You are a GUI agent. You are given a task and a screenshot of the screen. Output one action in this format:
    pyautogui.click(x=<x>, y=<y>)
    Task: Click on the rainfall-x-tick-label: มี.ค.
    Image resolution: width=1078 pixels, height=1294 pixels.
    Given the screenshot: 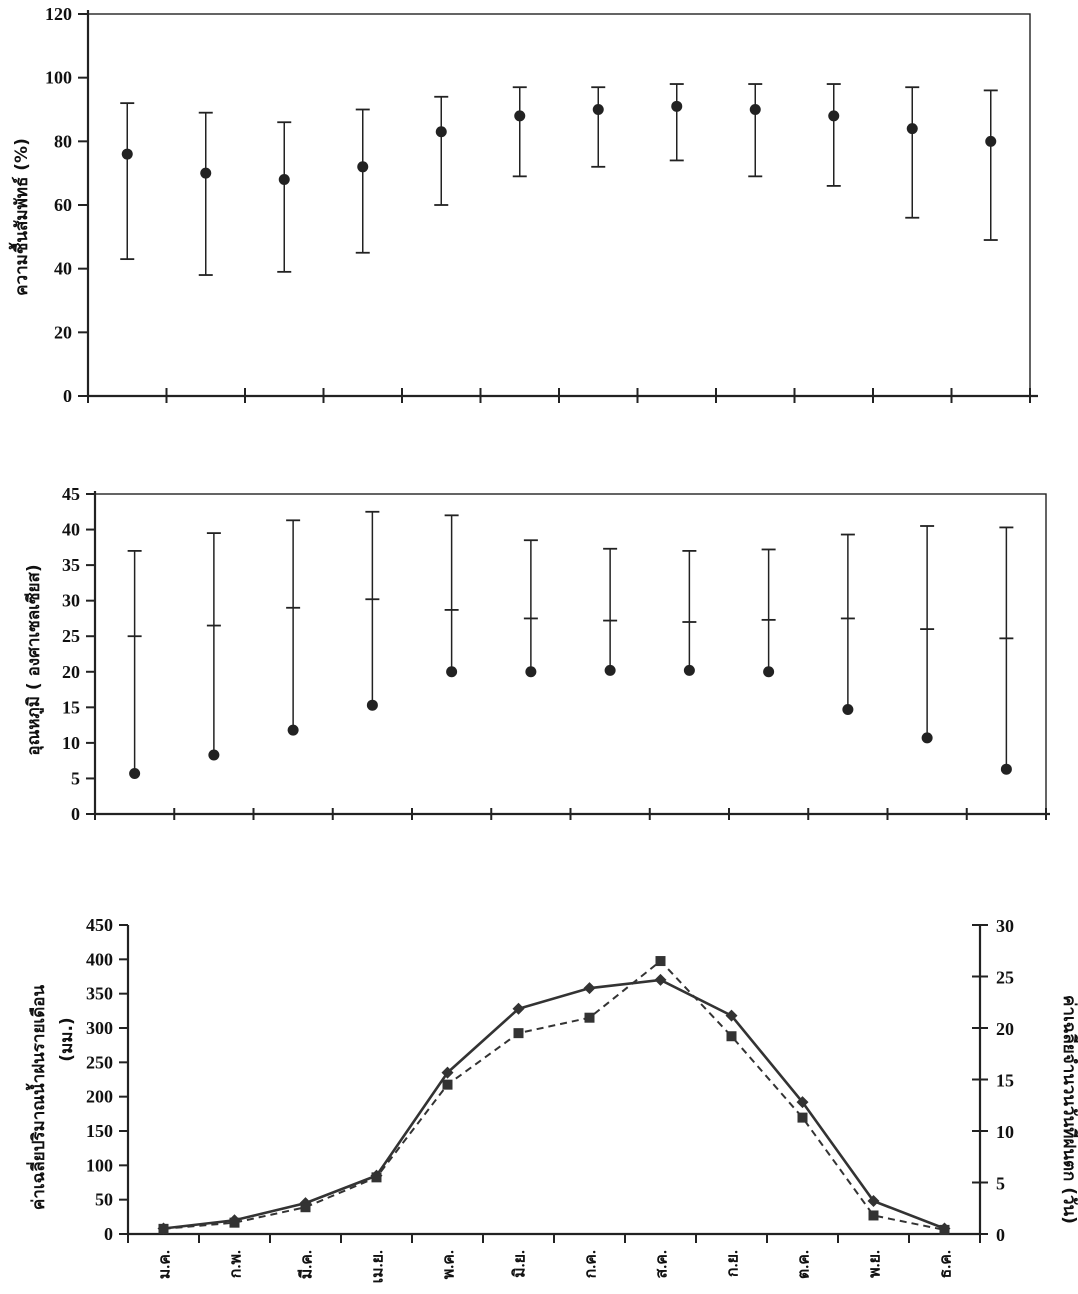 What is the action you would take?
    pyautogui.click(x=306, y=1264)
    